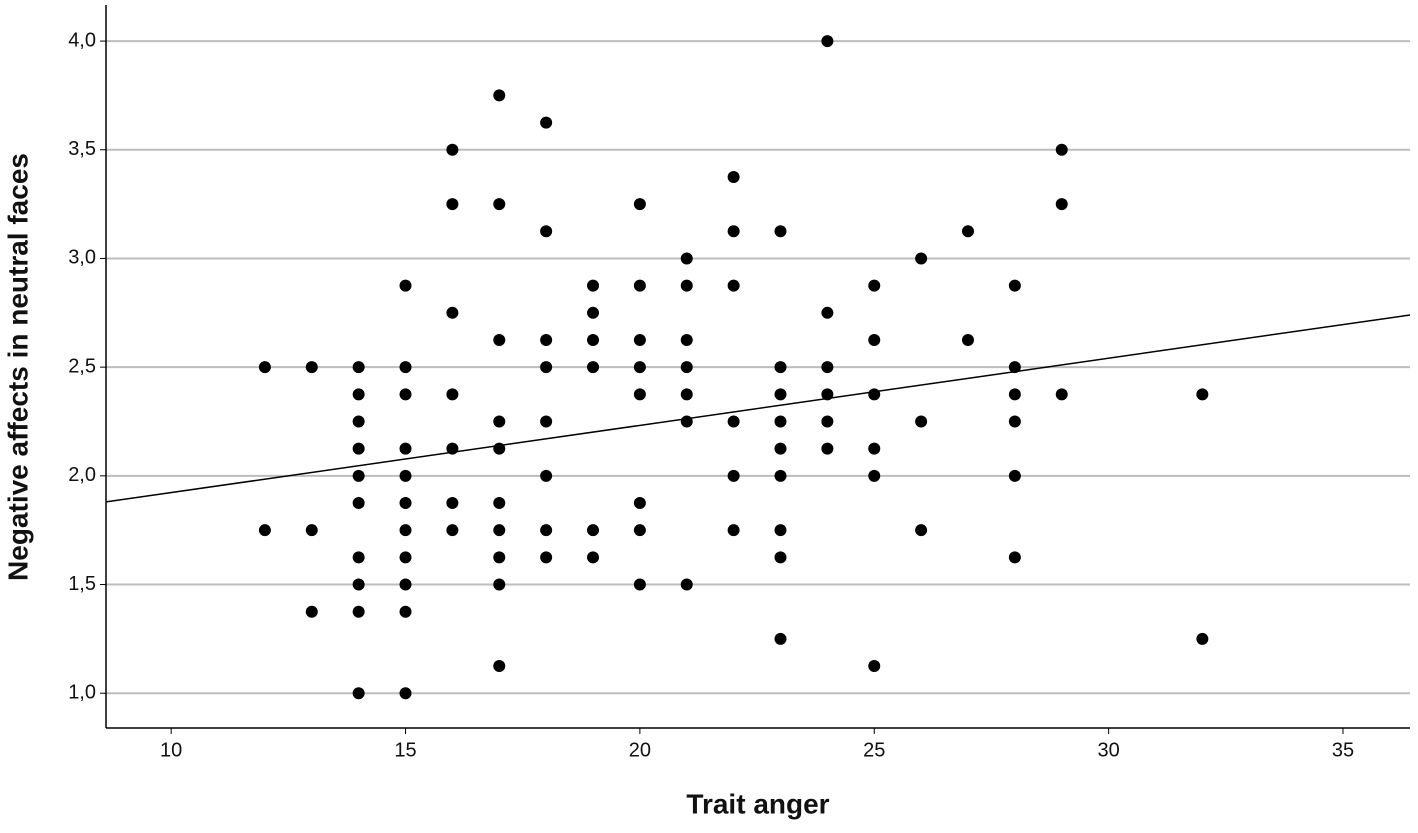 This screenshot has height=833, width=1418. I want to click on y-tick-label: 3,5, so click(82, 149).